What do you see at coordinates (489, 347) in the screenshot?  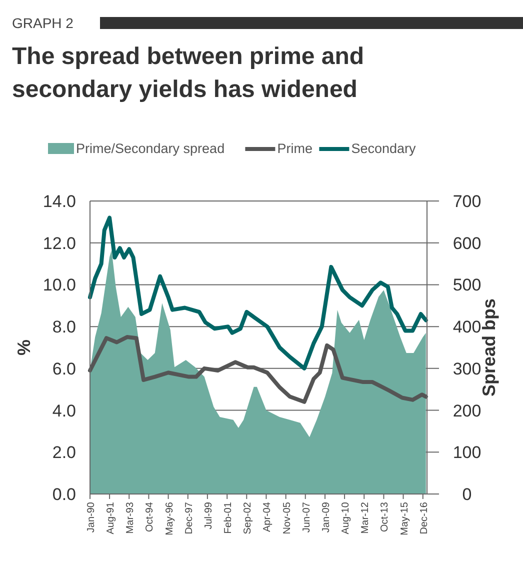 I see `y2-axis-title: Spread bps` at bounding box center [489, 347].